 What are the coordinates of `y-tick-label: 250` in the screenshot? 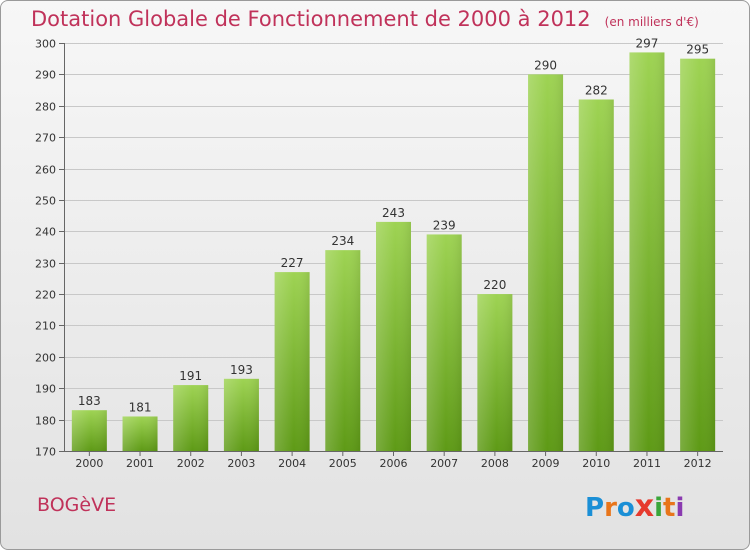 It's located at (45, 201).